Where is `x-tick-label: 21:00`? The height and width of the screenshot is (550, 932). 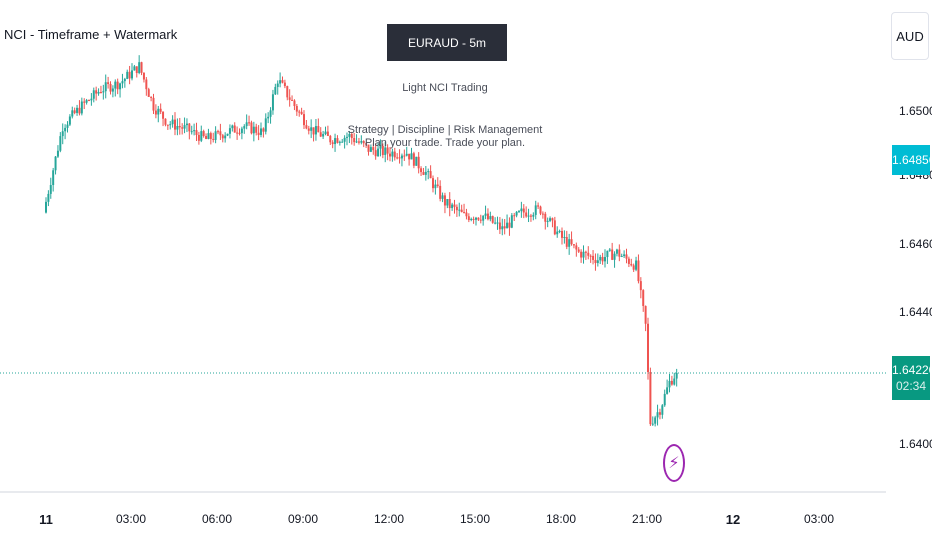 x-tick-label: 21:00 is located at coordinates (647, 519).